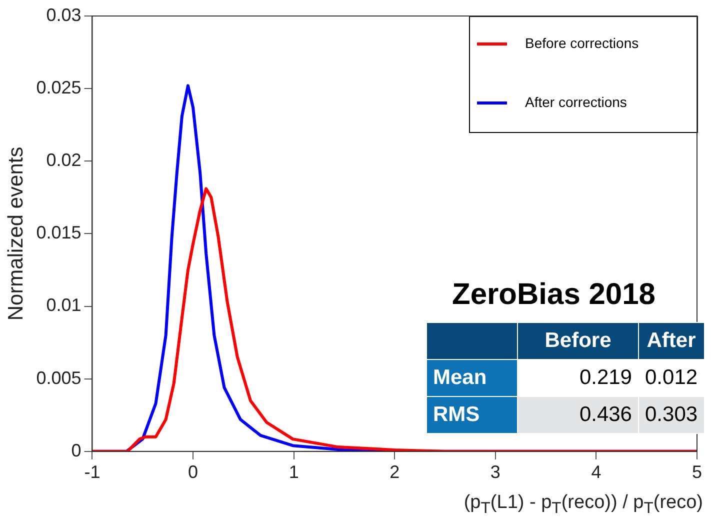 The width and height of the screenshot is (711, 519). What do you see at coordinates (293, 472) in the screenshot?
I see `x-tick-label: 1` at bounding box center [293, 472].